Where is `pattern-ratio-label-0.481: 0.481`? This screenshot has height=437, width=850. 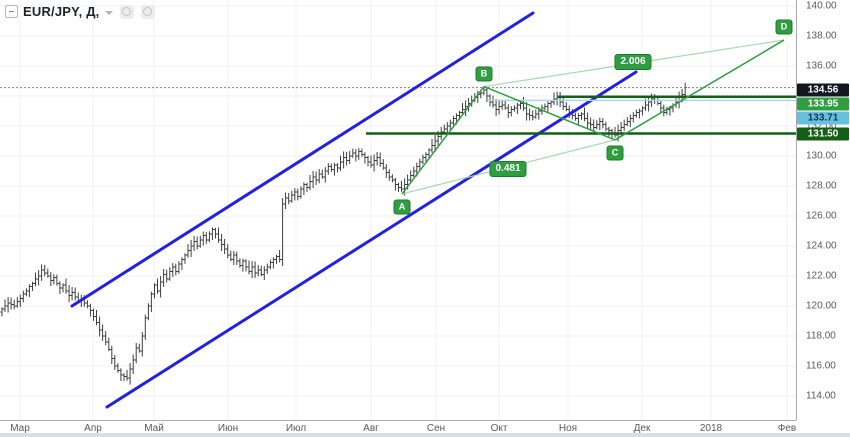
pattern-ratio-label-0.481: 0.481 is located at coordinates (508, 169).